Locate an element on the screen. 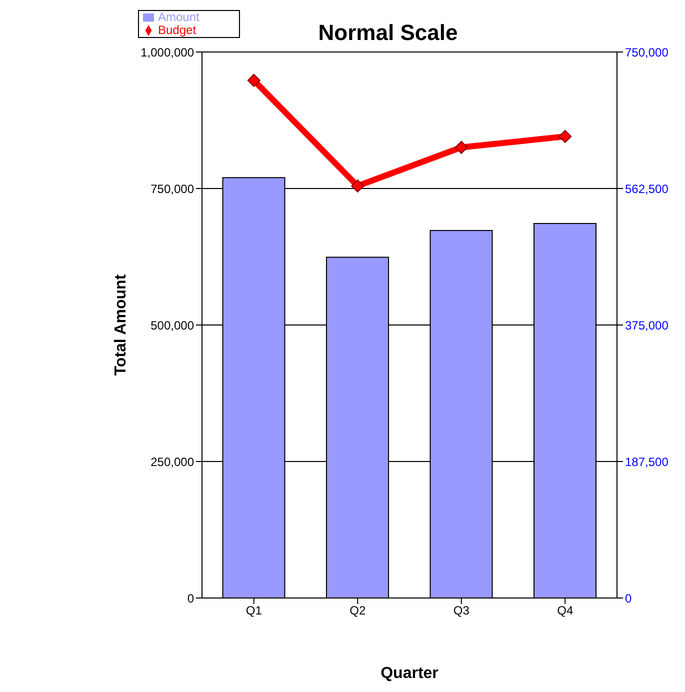  y-tick-label: 250,000 is located at coordinates (172, 461).